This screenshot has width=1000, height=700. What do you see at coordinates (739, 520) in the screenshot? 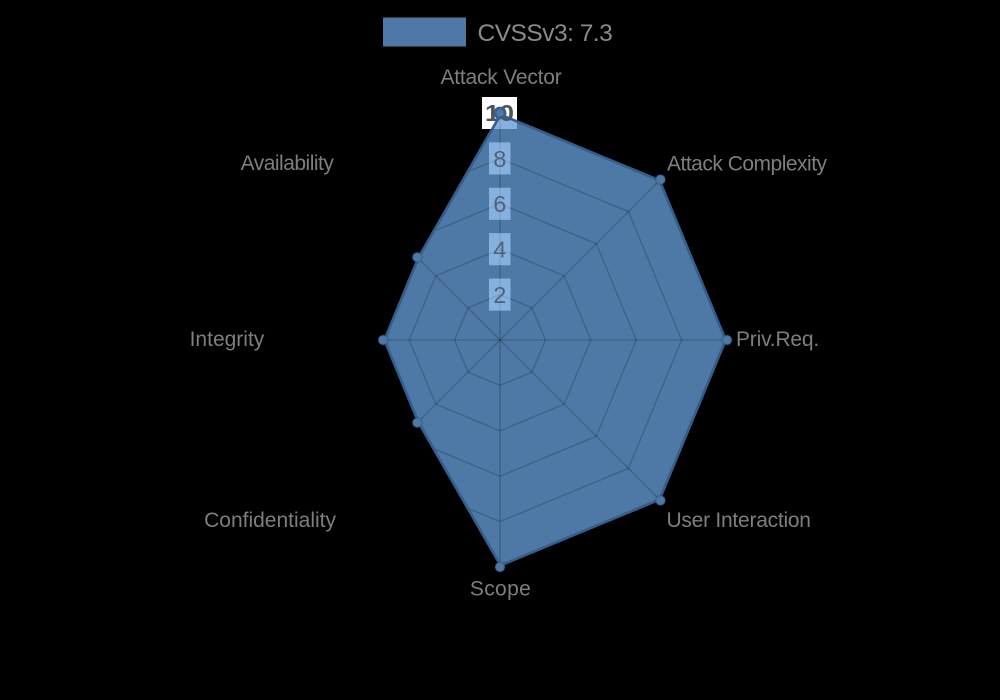
I see `svg-text: User Interaction` at bounding box center [739, 520].